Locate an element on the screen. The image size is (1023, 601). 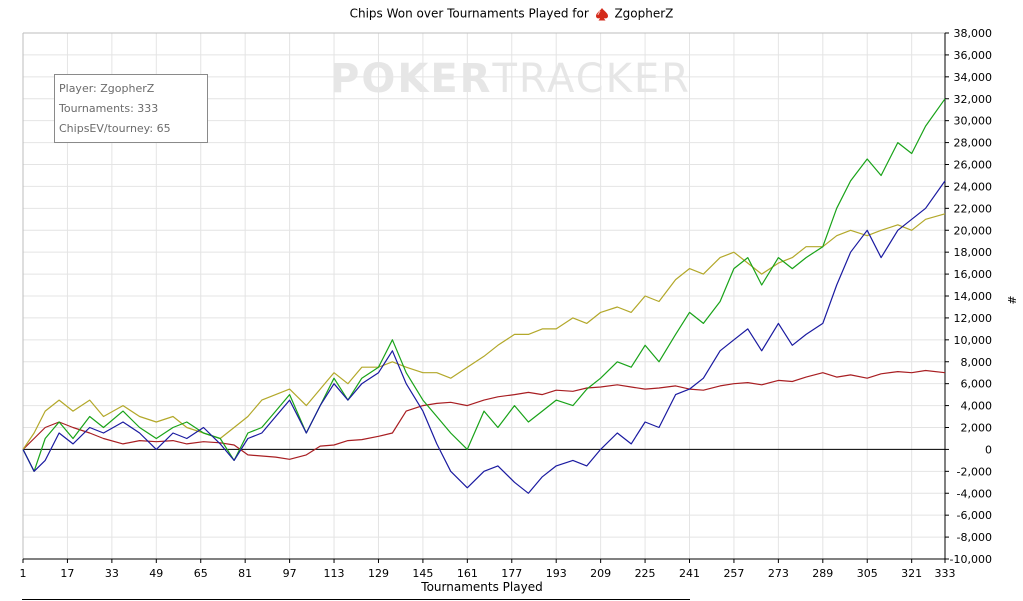
watermark-bold: POKER is located at coordinates (411, 79).